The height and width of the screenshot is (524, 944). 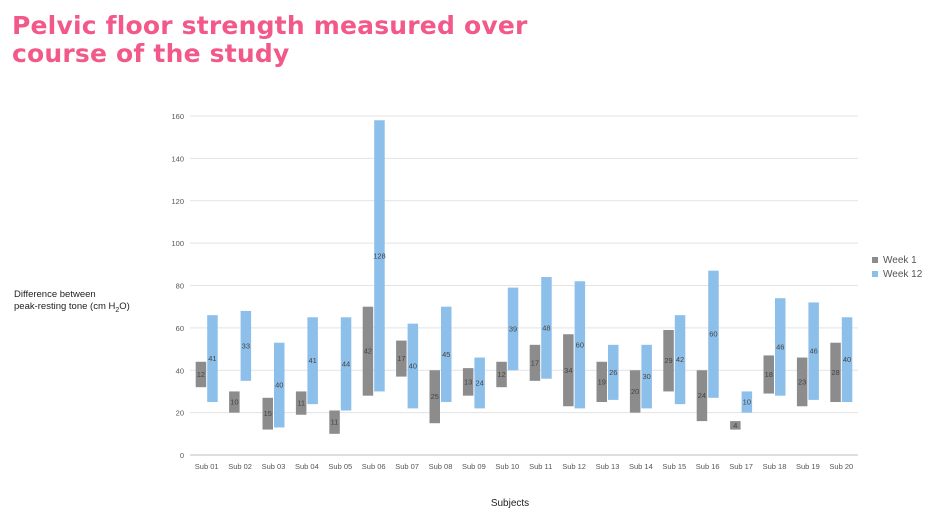 What do you see at coordinates (841, 466) in the screenshot?
I see `x-tick-label: Sub 20` at bounding box center [841, 466].